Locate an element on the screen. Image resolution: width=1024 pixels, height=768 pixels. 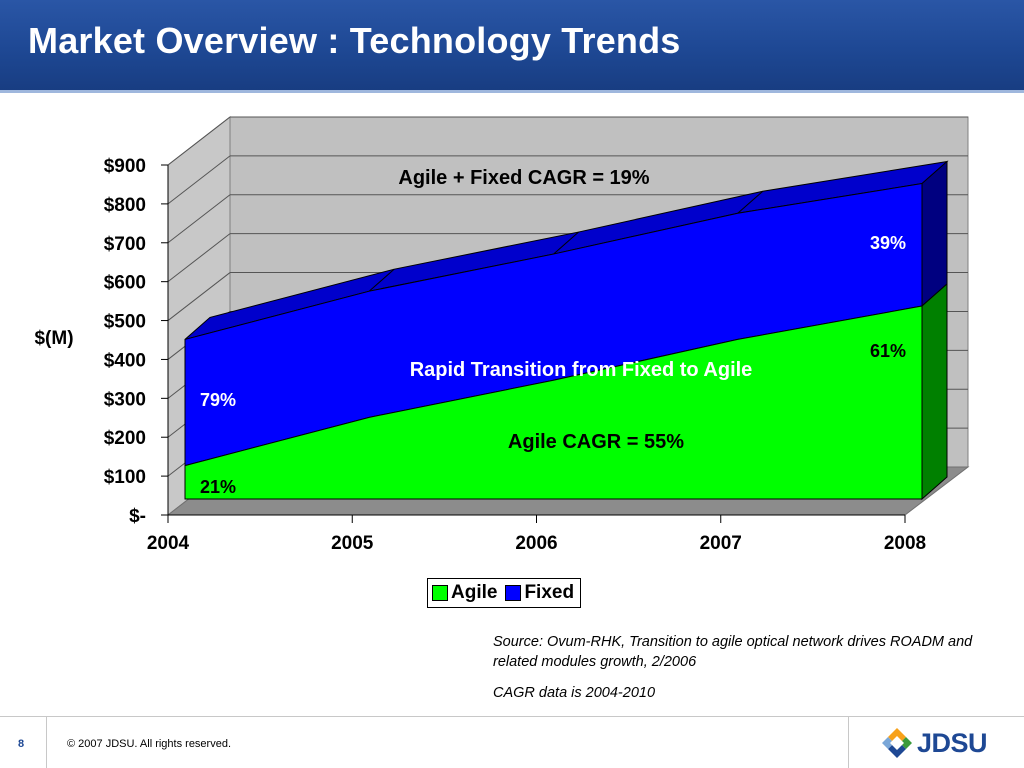
fixed-2008-share: 39% is located at coordinates (888, 243).